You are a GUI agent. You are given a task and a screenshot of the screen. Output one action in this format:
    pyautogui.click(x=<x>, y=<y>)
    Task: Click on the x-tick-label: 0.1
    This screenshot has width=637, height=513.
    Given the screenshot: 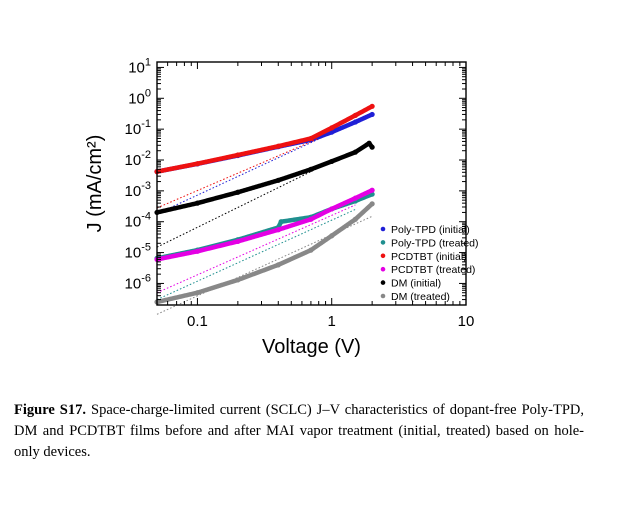 What is the action you would take?
    pyautogui.click(x=197, y=321)
    